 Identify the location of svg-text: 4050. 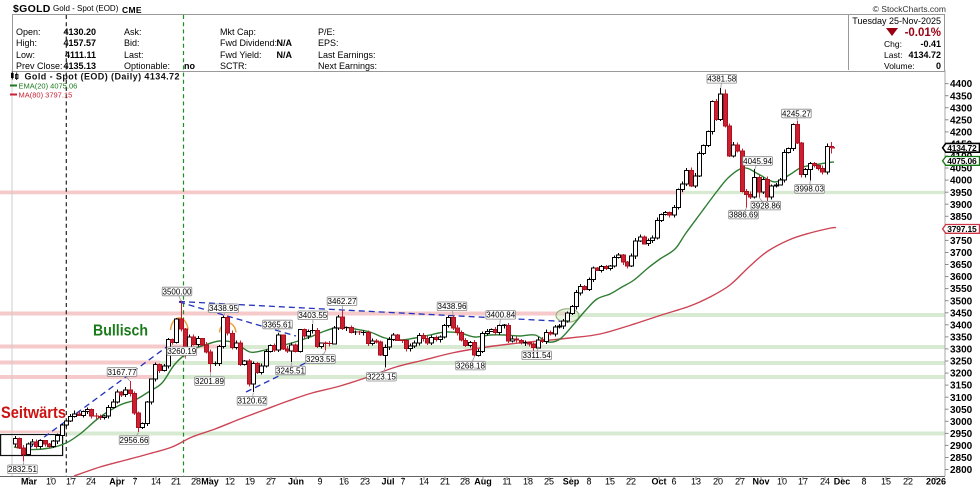
(961, 169).